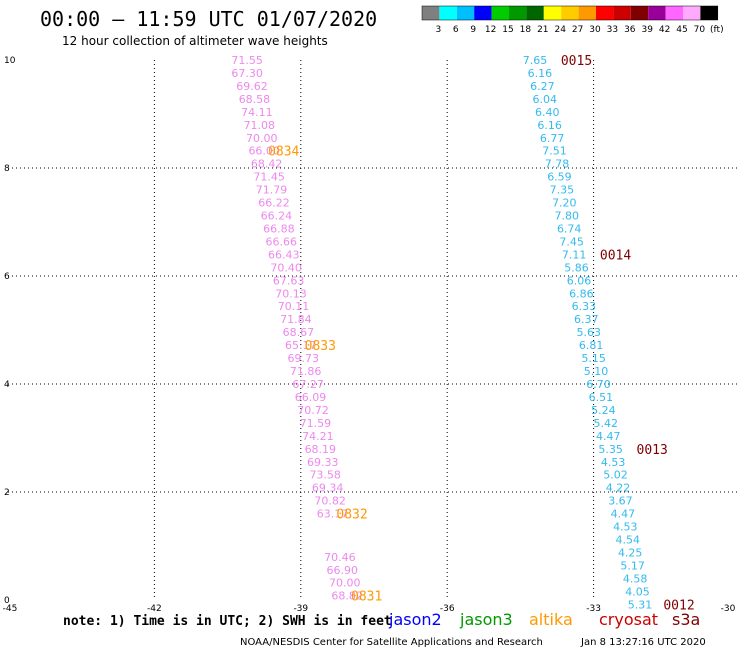  I want to click on data-point: 69.62, so click(252, 86).